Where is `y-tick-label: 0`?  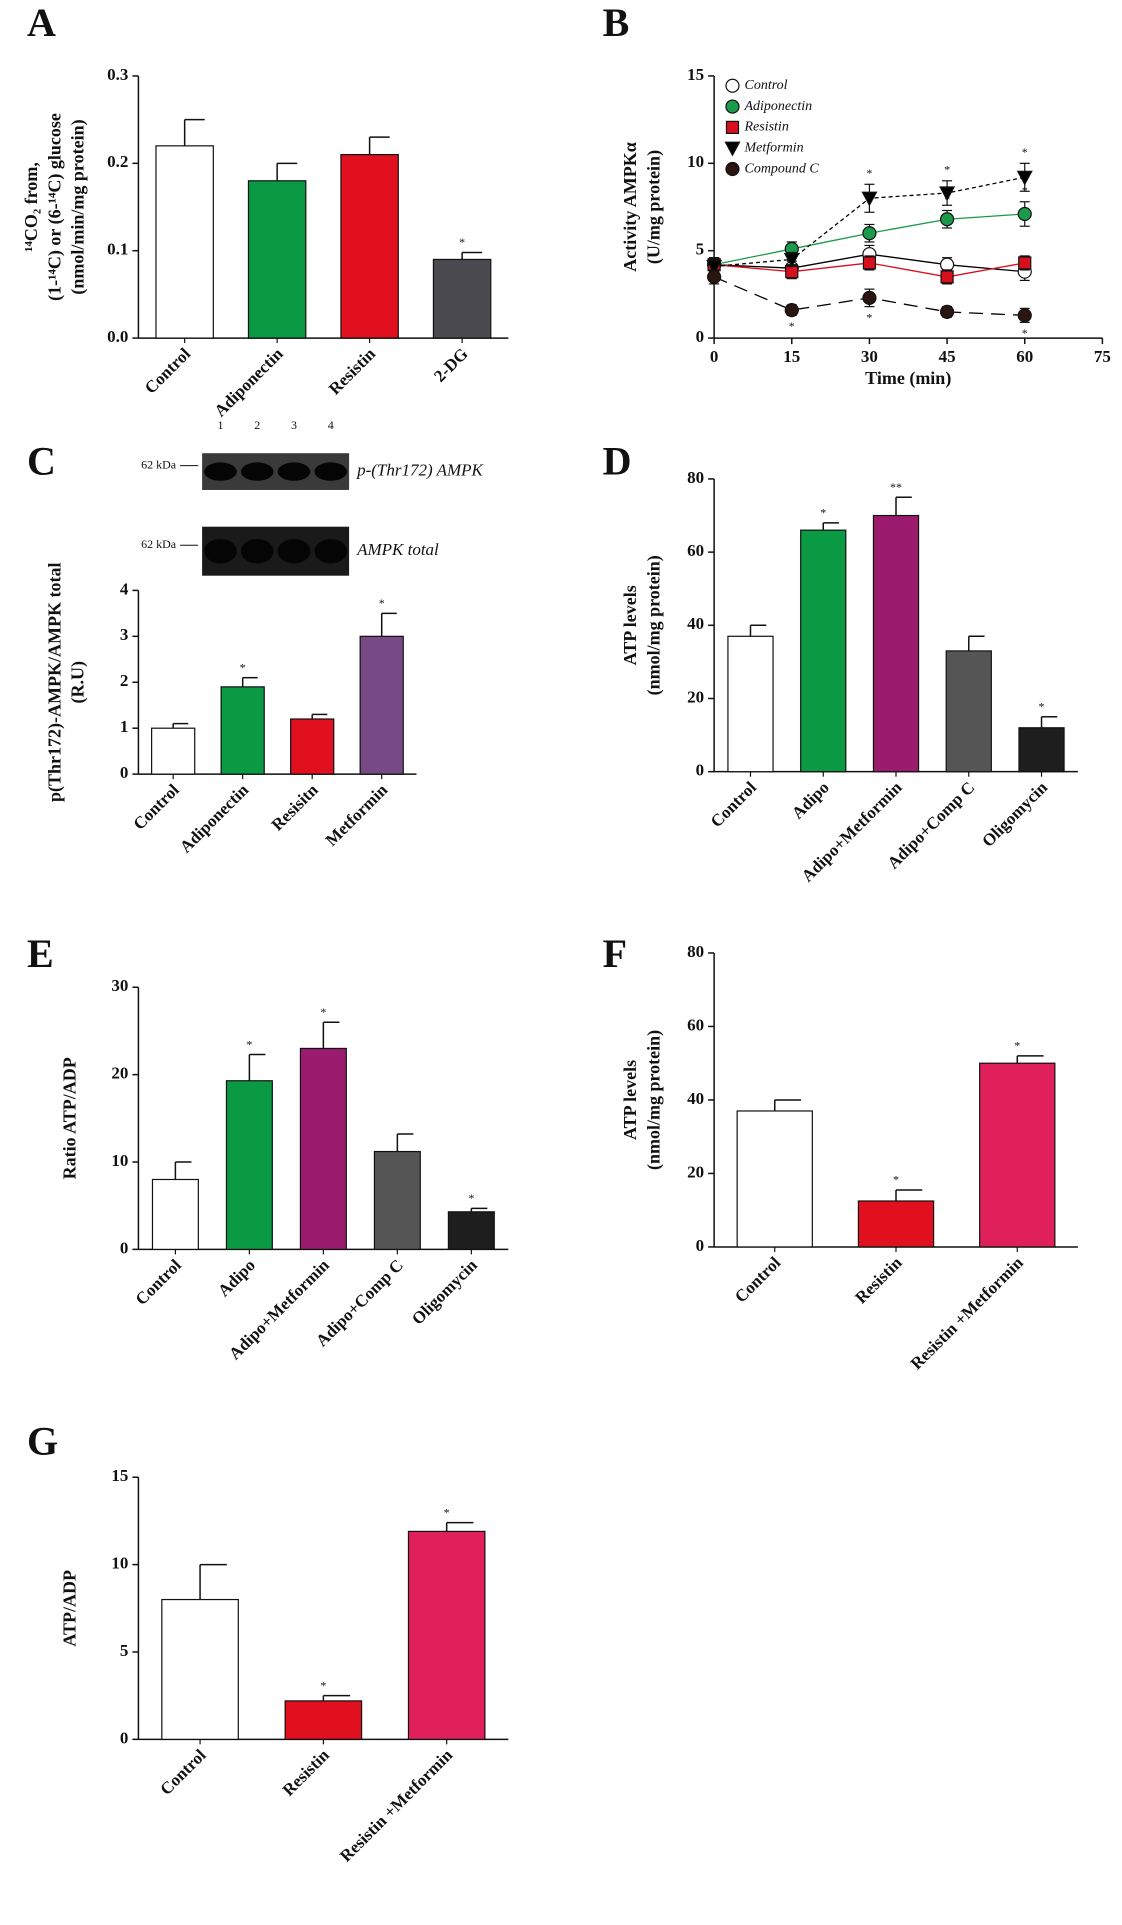 y-tick-label: 0 is located at coordinates (124, 772).